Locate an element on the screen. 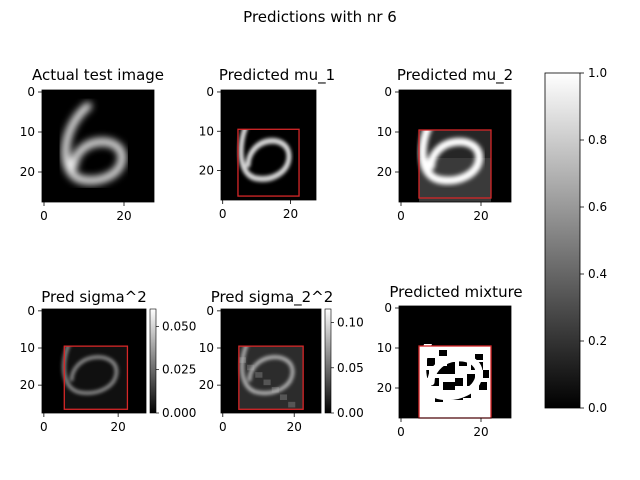 The height and width of the screenshot is (480, 640). colorbar-tick-label: 0.000 is located at coordinates (179, 413).